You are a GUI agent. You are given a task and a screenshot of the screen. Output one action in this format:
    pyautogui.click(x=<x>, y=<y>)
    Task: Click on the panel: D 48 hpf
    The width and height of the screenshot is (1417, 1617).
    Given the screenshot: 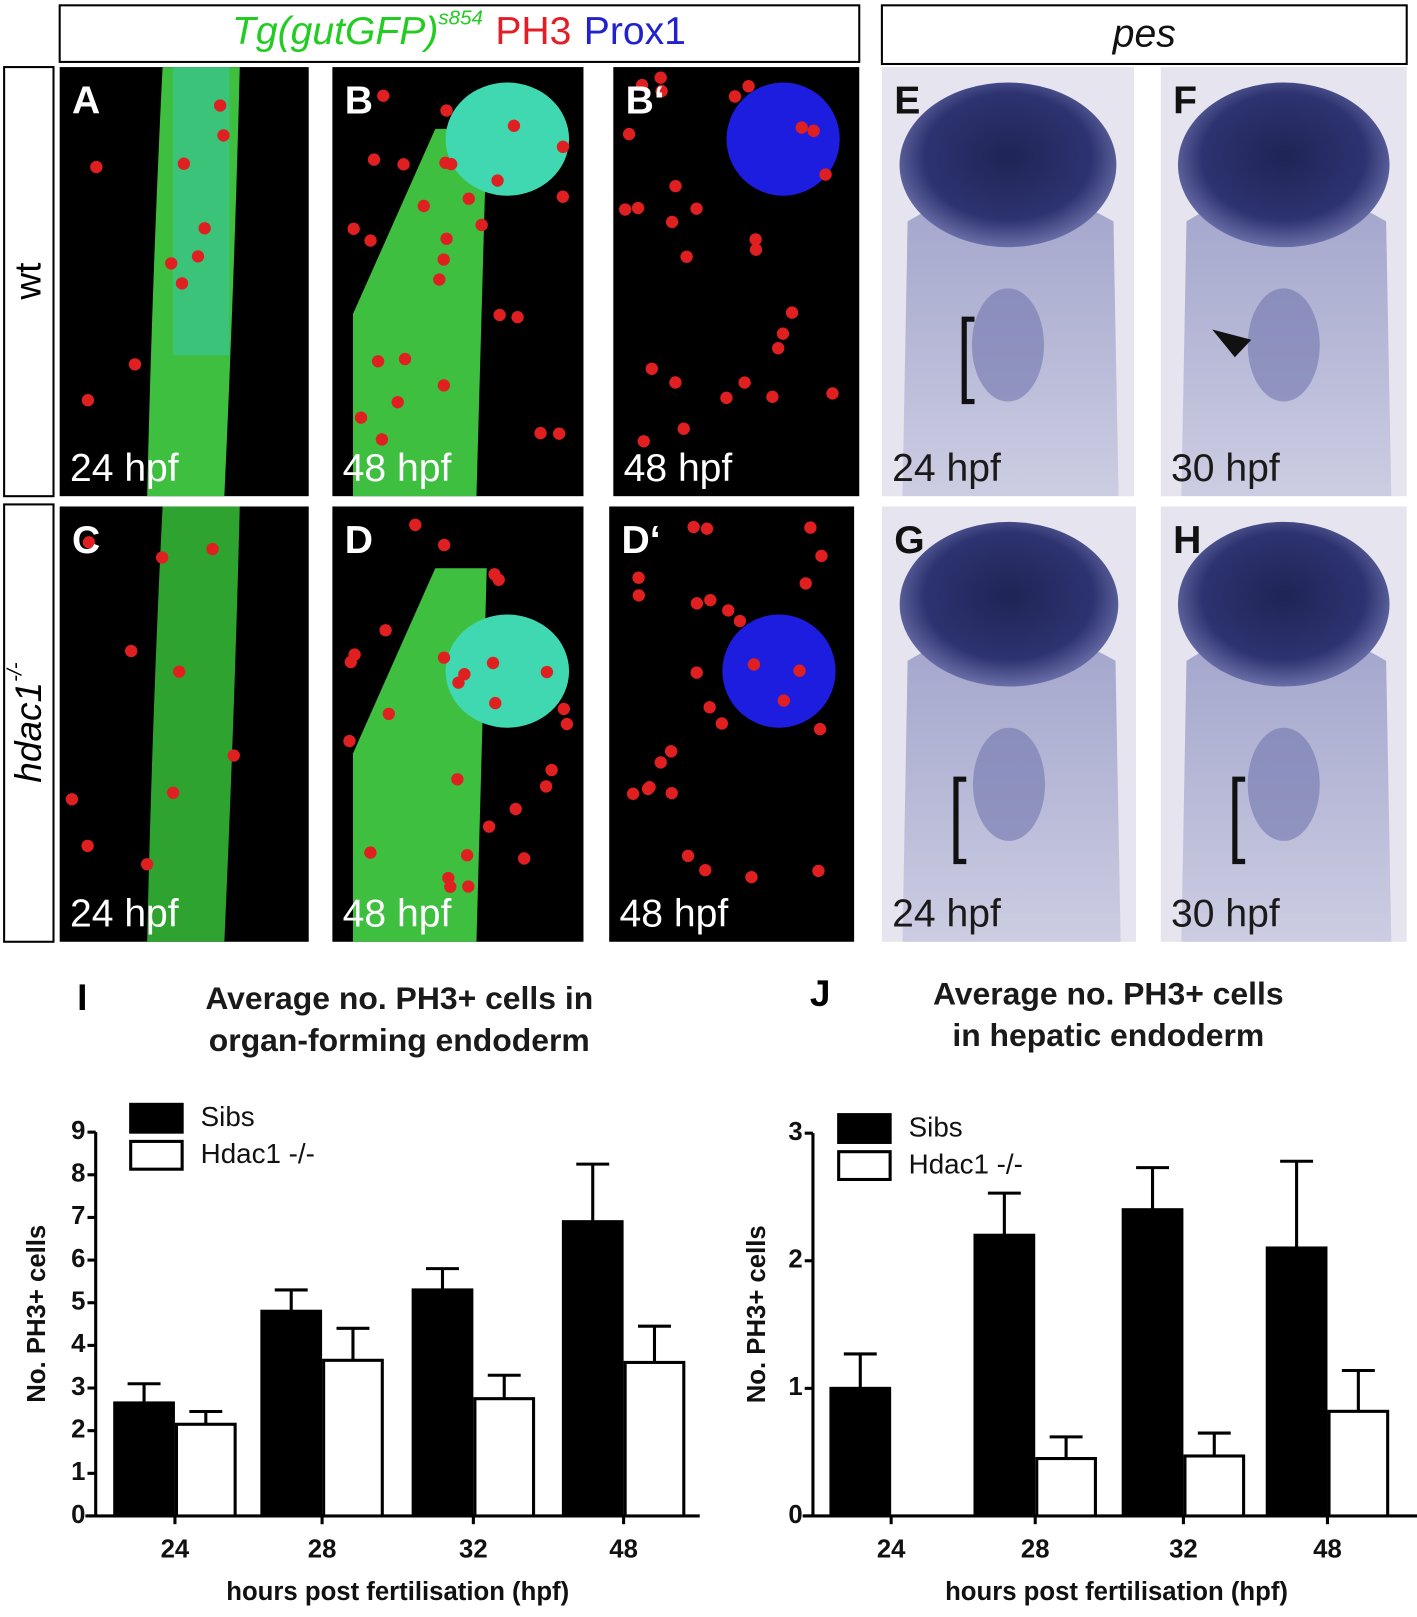 What is the action you would take?
    pyautogui.click(x=458, y=724)
    